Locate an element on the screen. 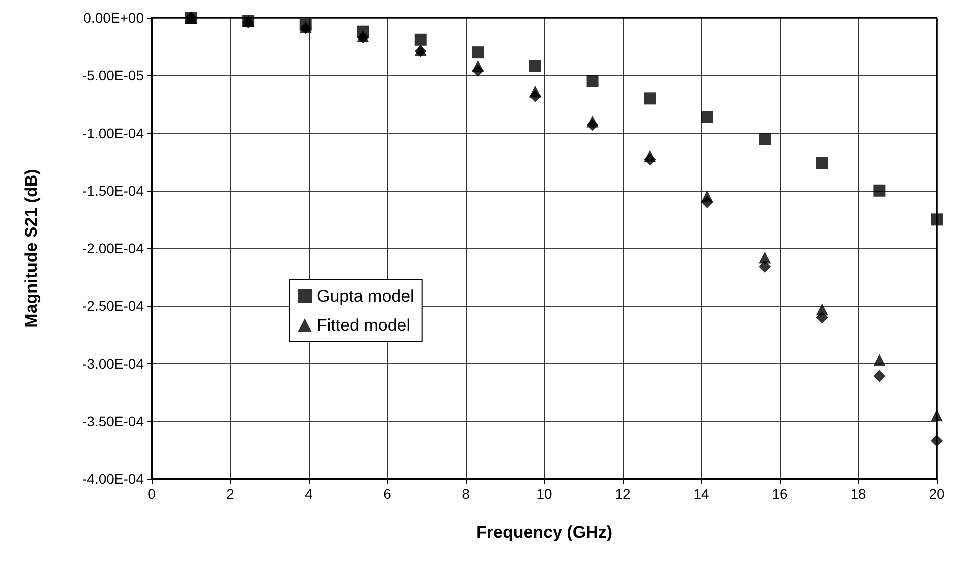  x-tick-label: 4 is located at coordinates (309, 494).